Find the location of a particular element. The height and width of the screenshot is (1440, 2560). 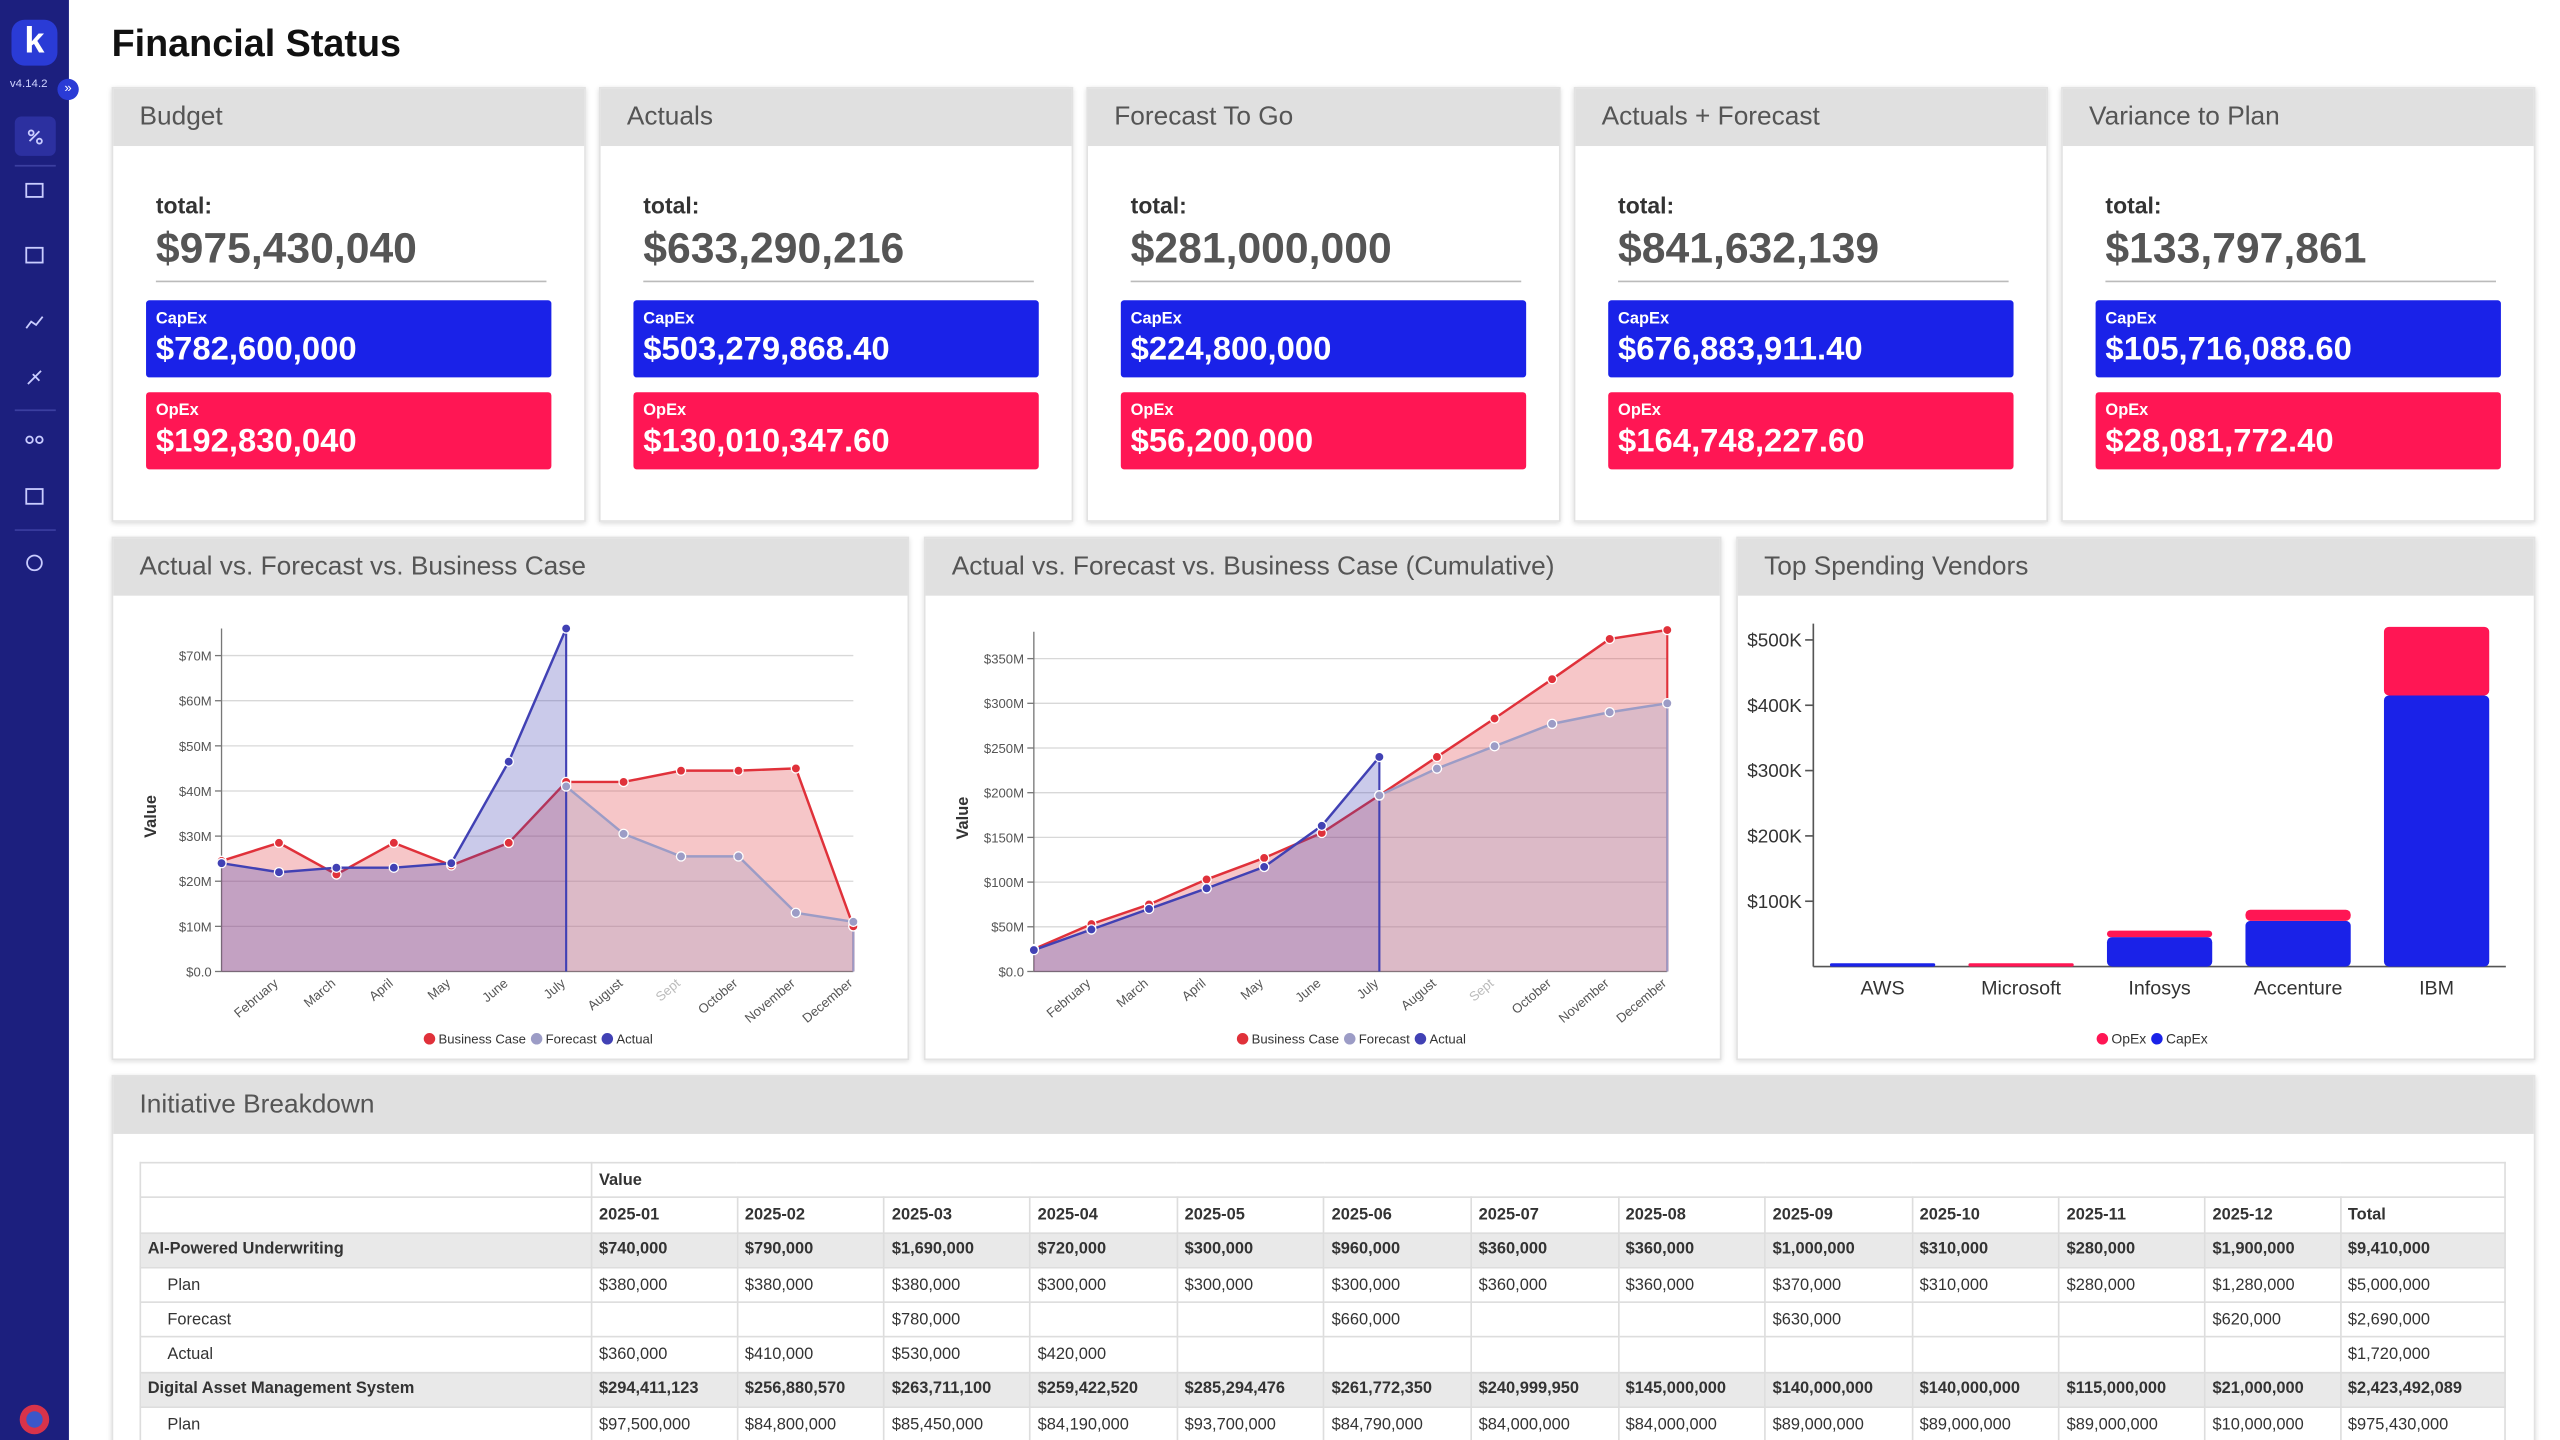

cell: $630,000 is located at coordinates (1839, 1320).